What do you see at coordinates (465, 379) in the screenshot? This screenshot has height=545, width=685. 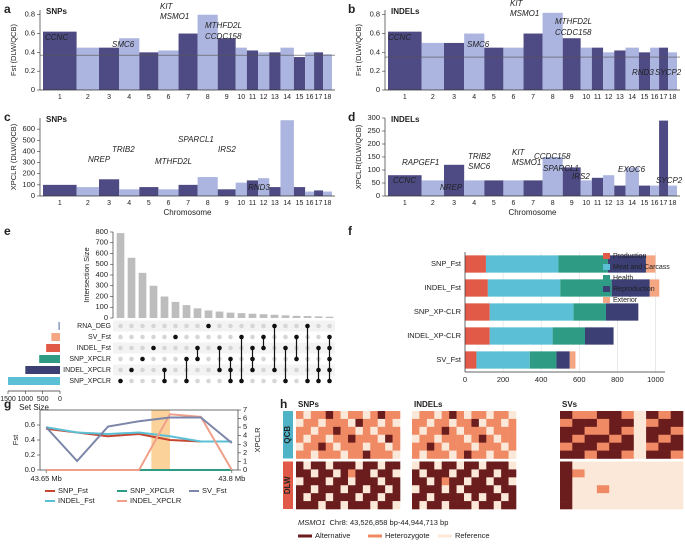 I see `x-tick-label: 0` at bounding box center [465, 379].